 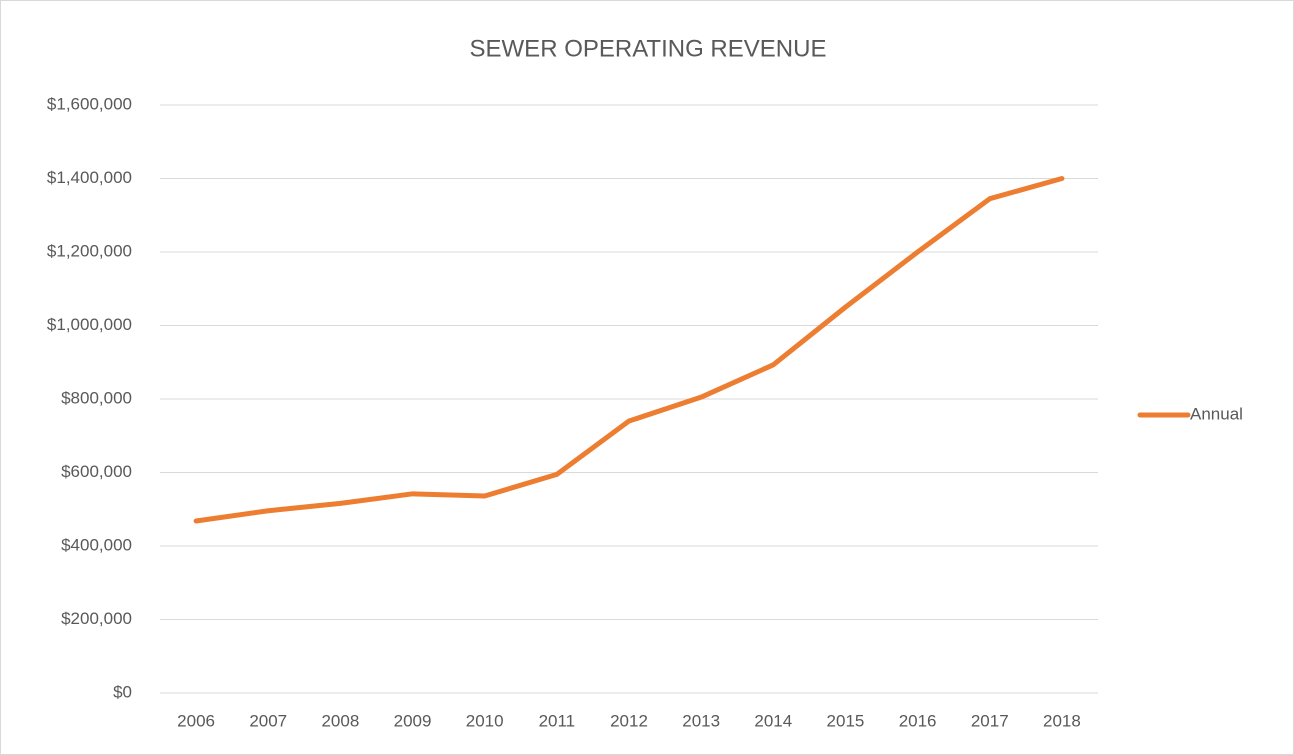 What do you see at coordinates (485, 720) in the screenshot?
I see `x-tick-label: 2010` at bounding box center [485, 720].